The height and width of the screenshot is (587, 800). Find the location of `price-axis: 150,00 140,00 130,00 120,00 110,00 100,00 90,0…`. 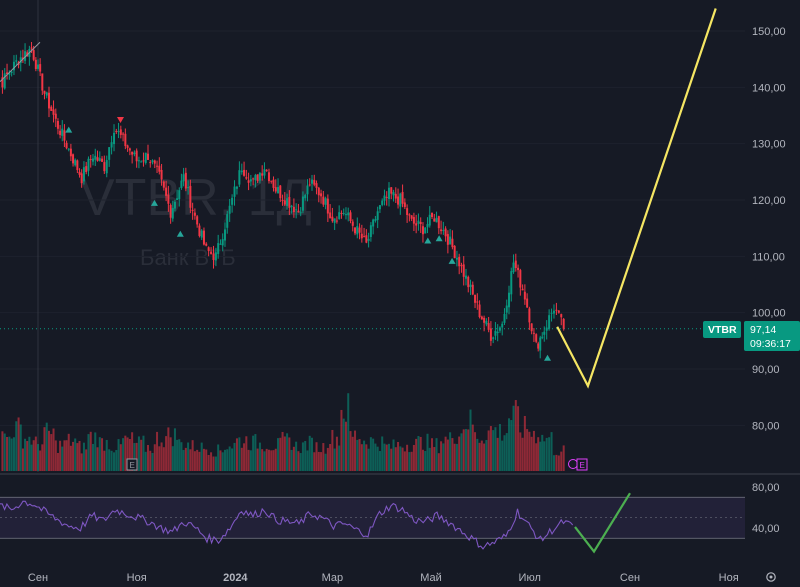

price-axis: 150,00 140,00 130,00 120,00 110,00 100,00 90,0… is located at coordinates (769, 280).